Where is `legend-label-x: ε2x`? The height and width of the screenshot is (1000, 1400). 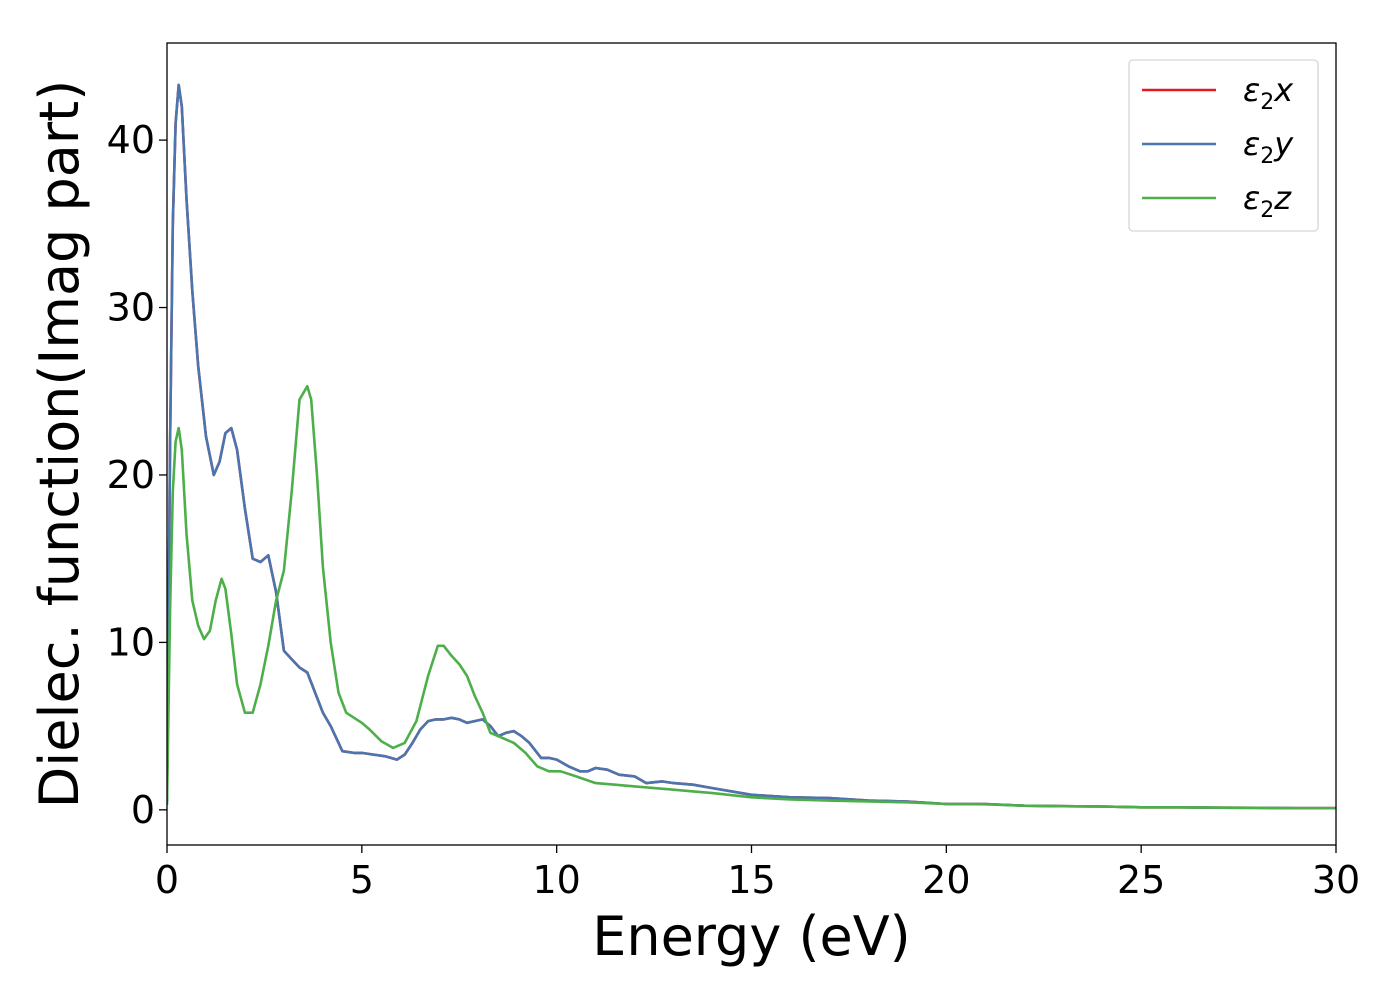
legend-label-x: ε2x is located at coordinates (1268, 93).